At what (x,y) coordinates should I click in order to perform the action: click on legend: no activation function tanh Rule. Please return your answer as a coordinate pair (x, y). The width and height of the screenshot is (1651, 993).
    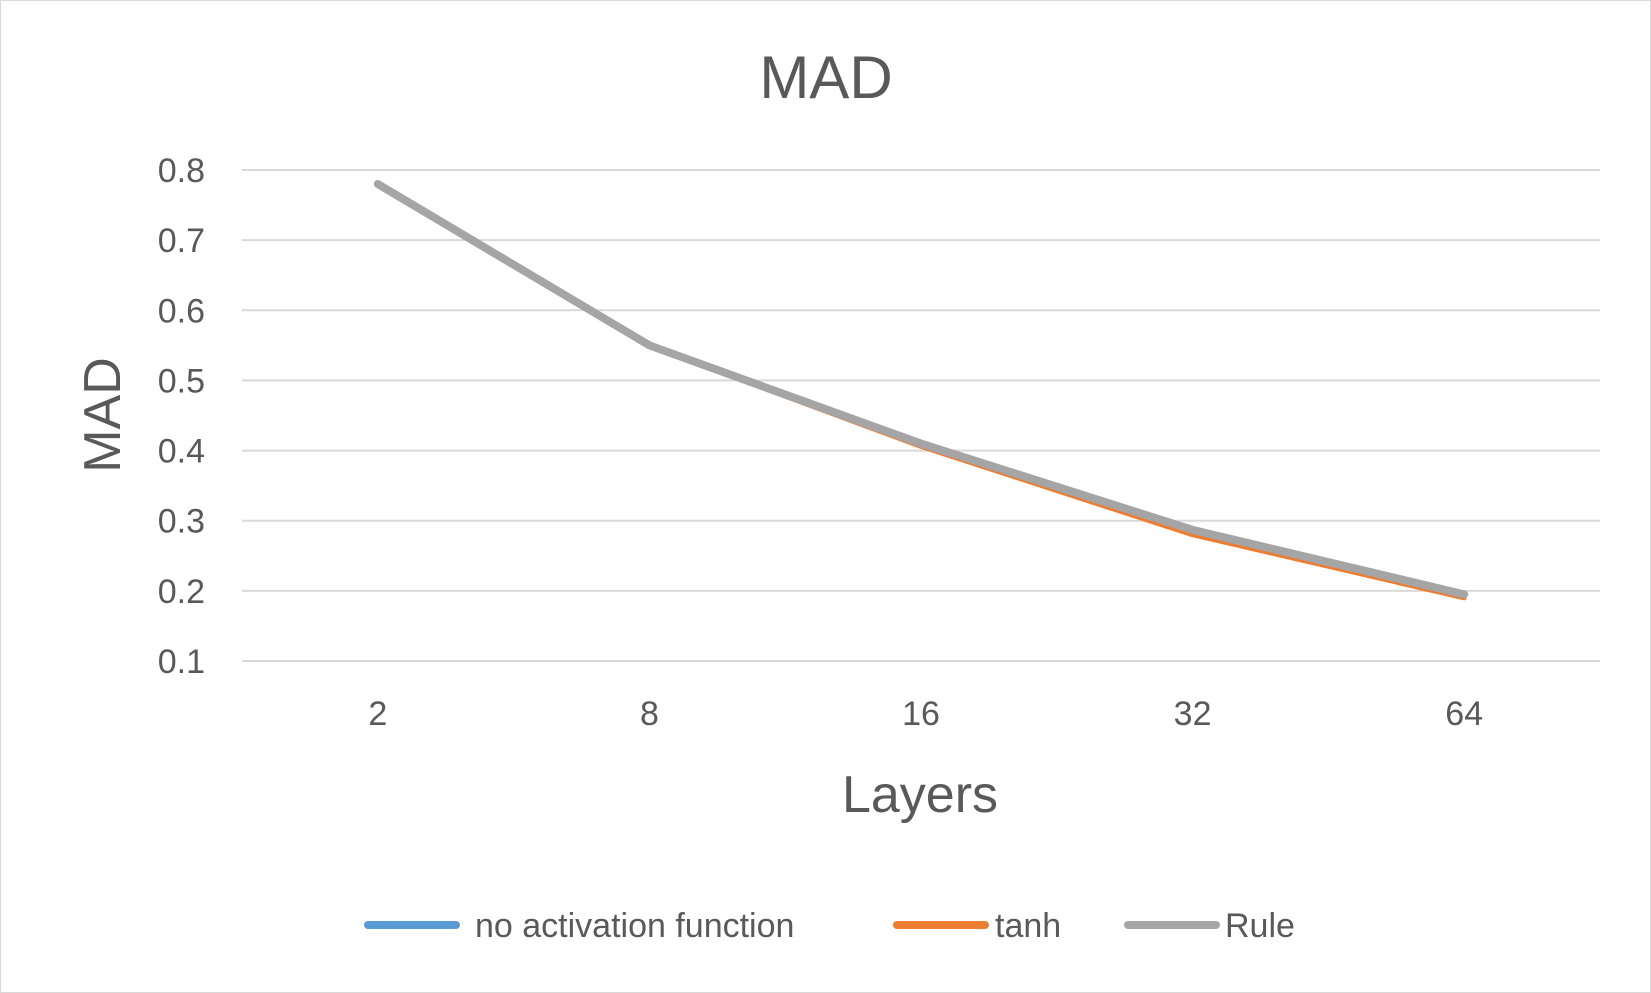
    Looking at the image, I should click on (829, 926).